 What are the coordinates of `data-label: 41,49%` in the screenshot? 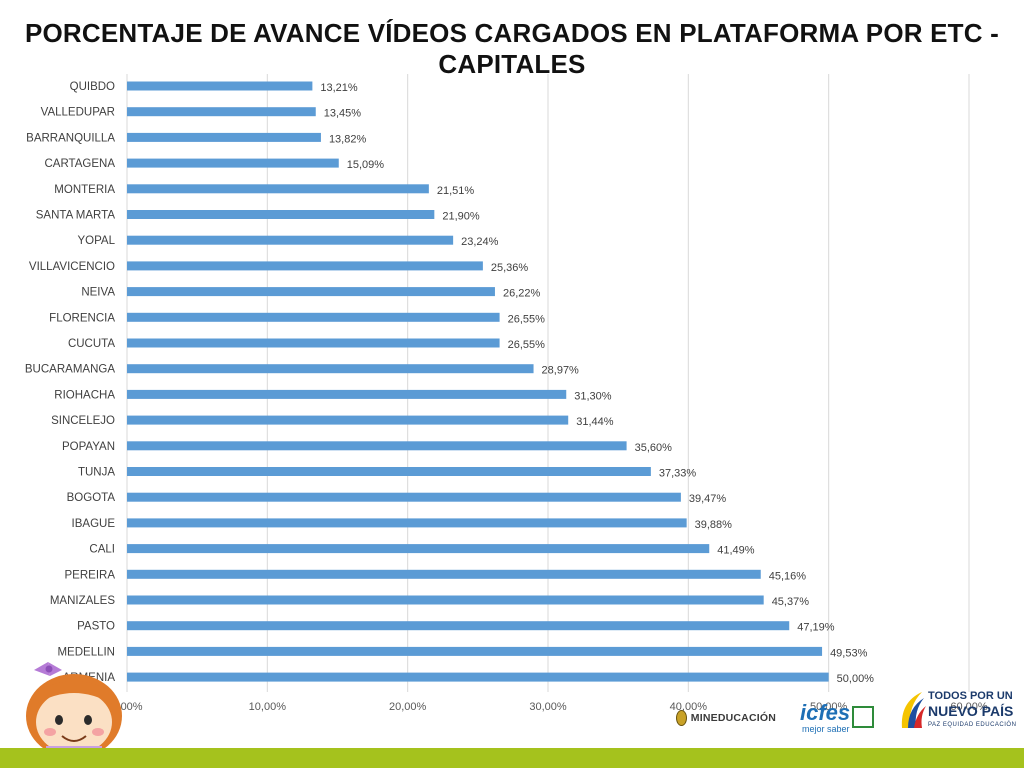 It's located at (736, 551).